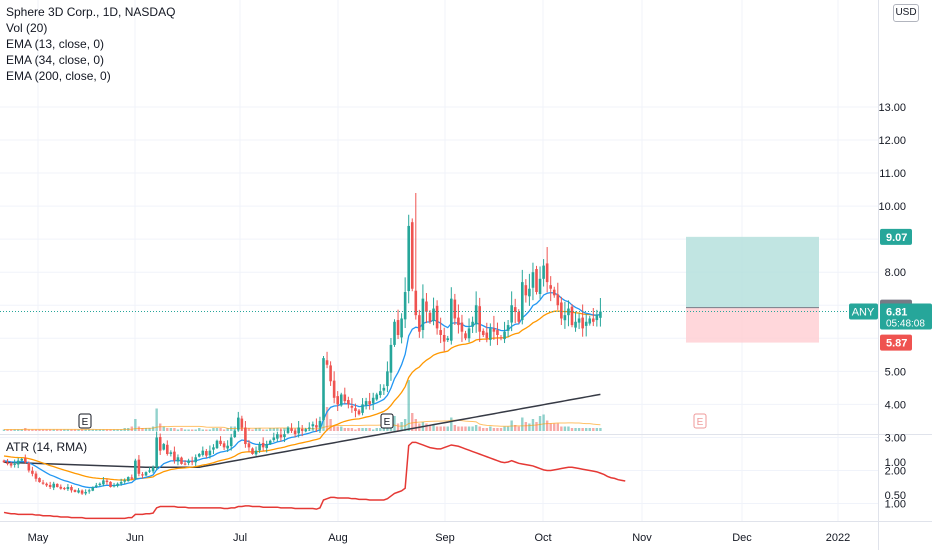 The height and width of the screenshot is (550, 932). I want to click on legend-ema34: EMA (34, close, 0), so click(55, 60).